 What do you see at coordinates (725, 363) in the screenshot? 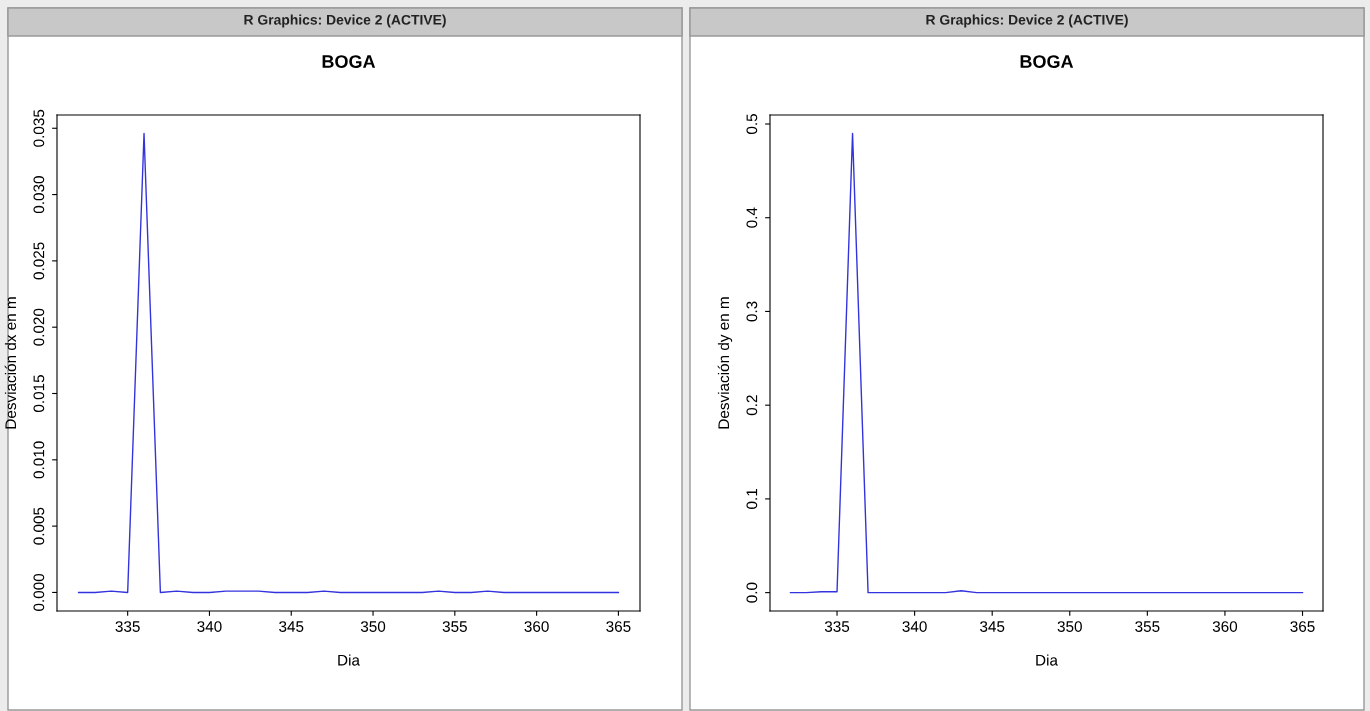
I see `y-axis-title: Desviación dy en m` at bounding box center [725, 363].